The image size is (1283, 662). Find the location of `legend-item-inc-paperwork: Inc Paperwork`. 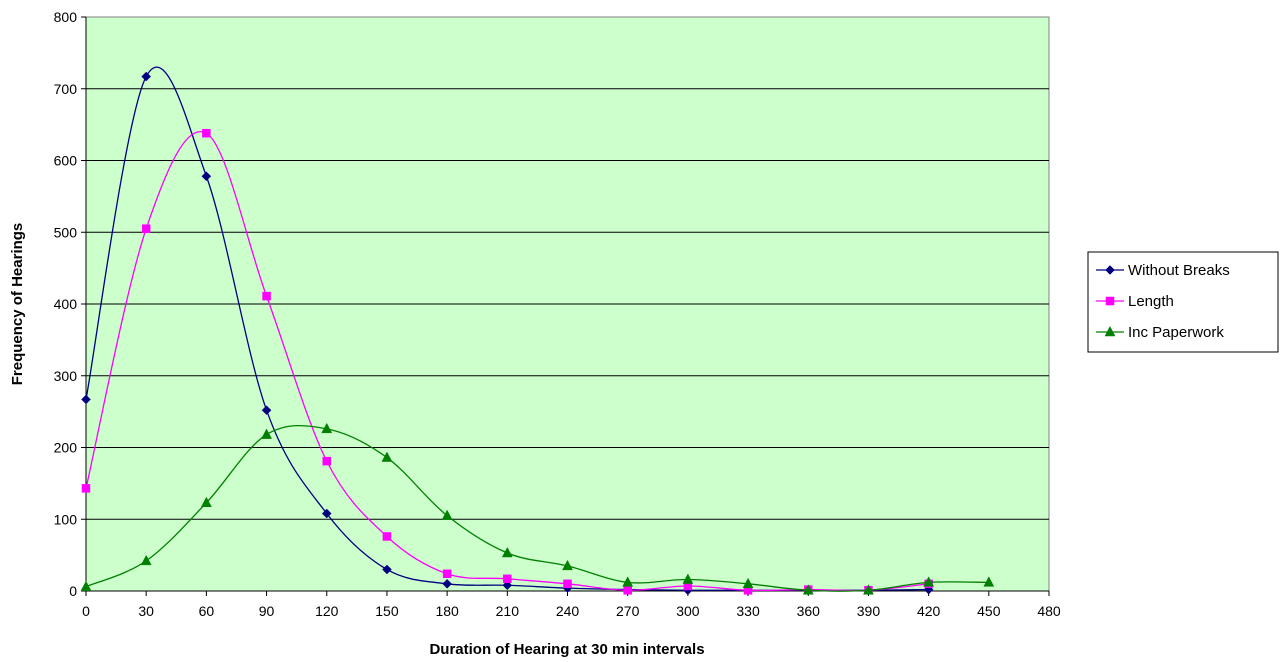

legend-item-inc-paperwork: Inc Paperwork is located at coordinates (1160, 332).